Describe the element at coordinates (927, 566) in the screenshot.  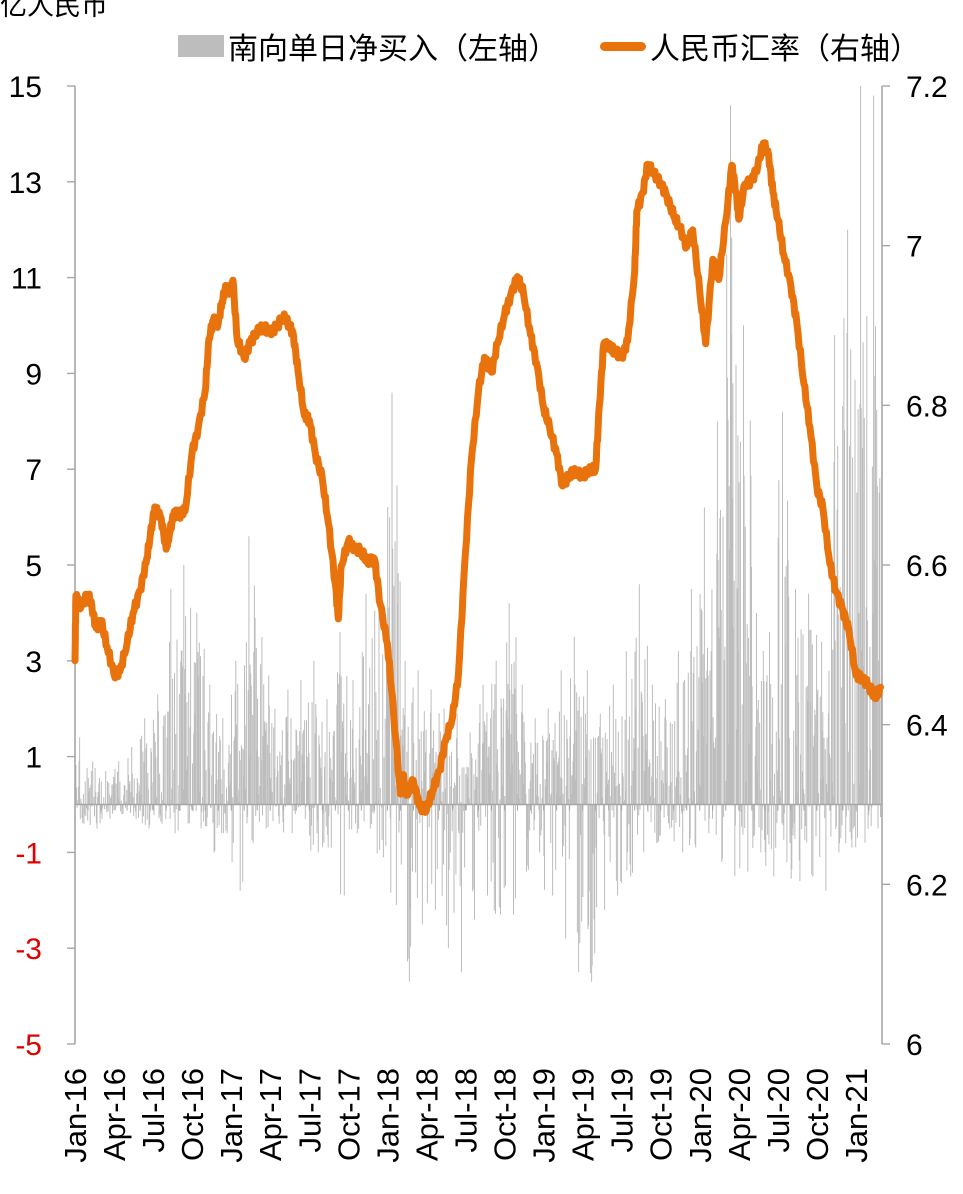
I see `right-tick-label: 6.6` at that location.